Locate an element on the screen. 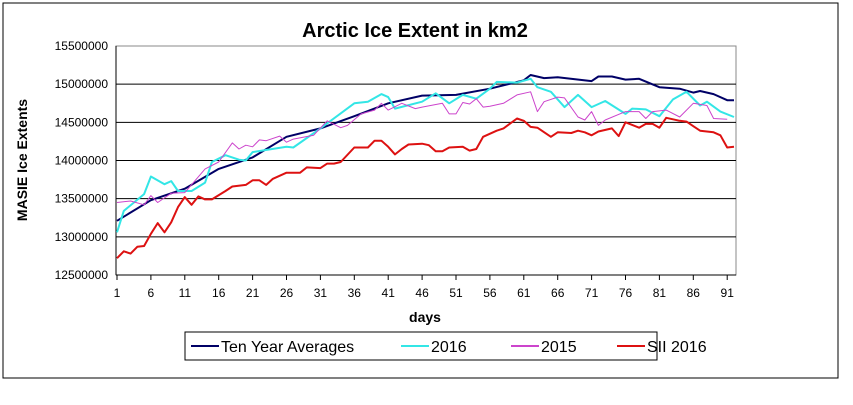 This screenshot has height=405, width=853. x-tick-label: 21 is located at coordinates (253, 293).